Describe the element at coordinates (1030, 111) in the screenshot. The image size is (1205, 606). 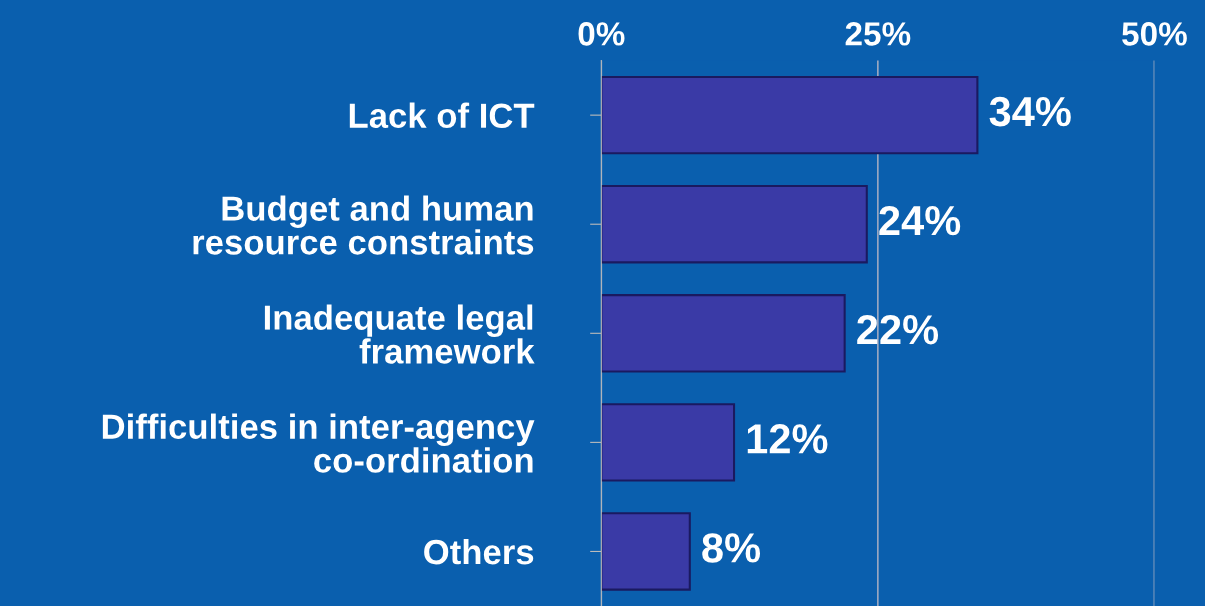
I see `data-label: 34%` at that location.